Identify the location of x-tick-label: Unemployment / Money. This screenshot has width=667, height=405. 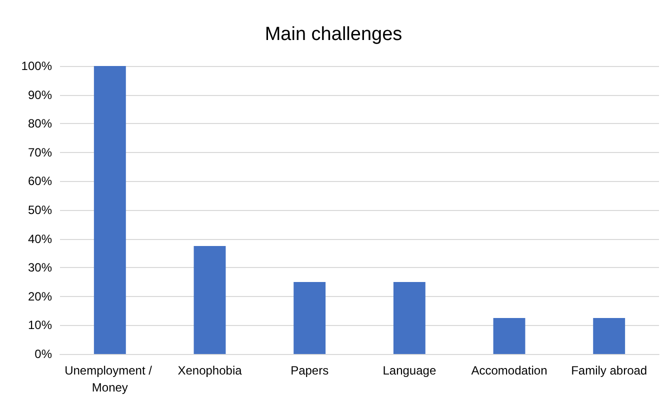
(110, 379).